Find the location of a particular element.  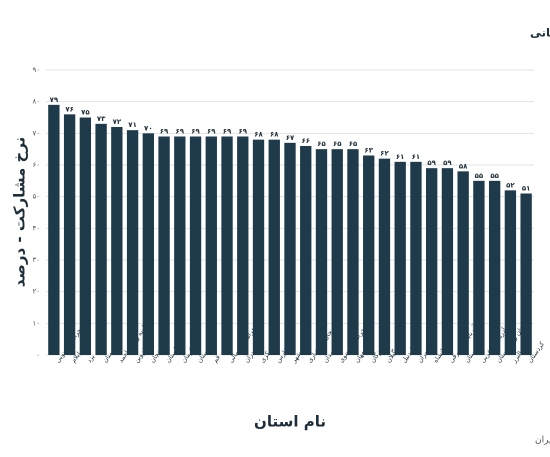

value-label: ۷۹ is located at coordinates (54, 100).